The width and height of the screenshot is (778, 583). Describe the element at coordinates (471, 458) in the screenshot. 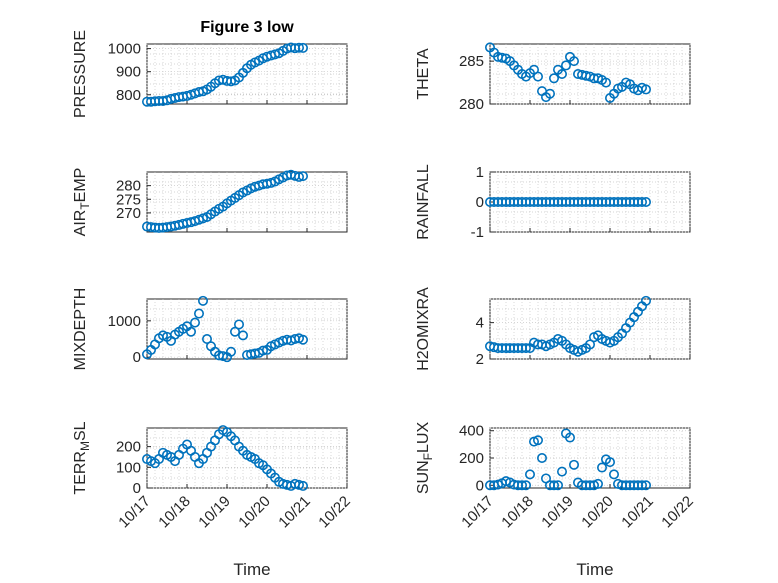

I see `sun-flux-ytick-label: 200` at that location.